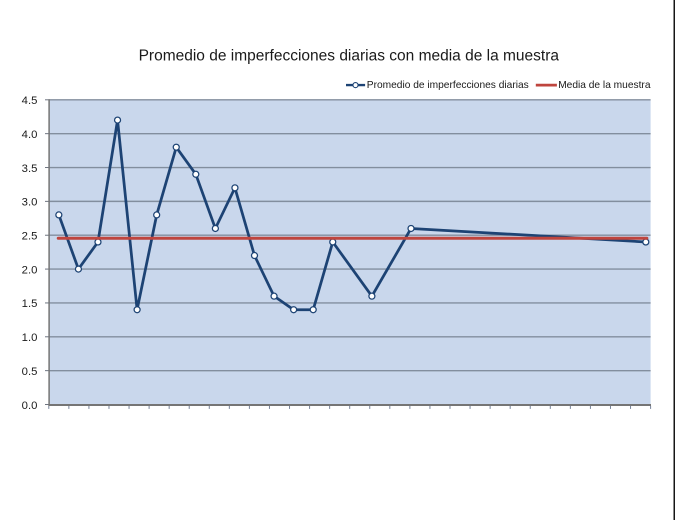 The image size is (675, 520). I want to click on svg-text: 2.0, so click(30, 270).